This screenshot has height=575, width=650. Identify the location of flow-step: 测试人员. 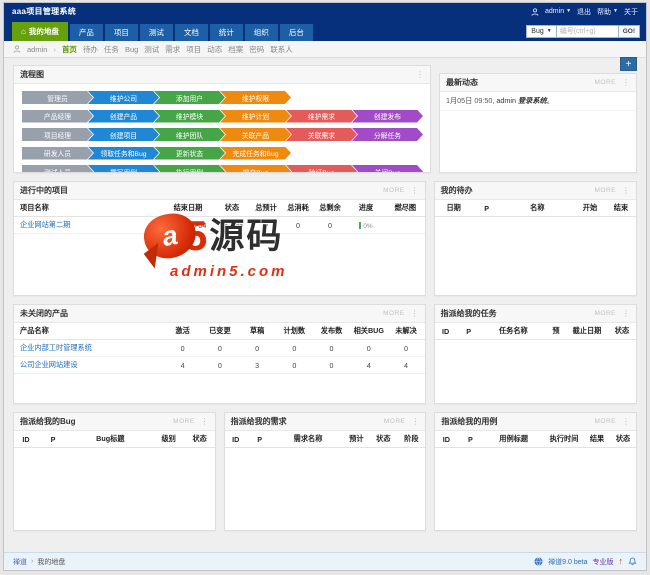
(57, 168).